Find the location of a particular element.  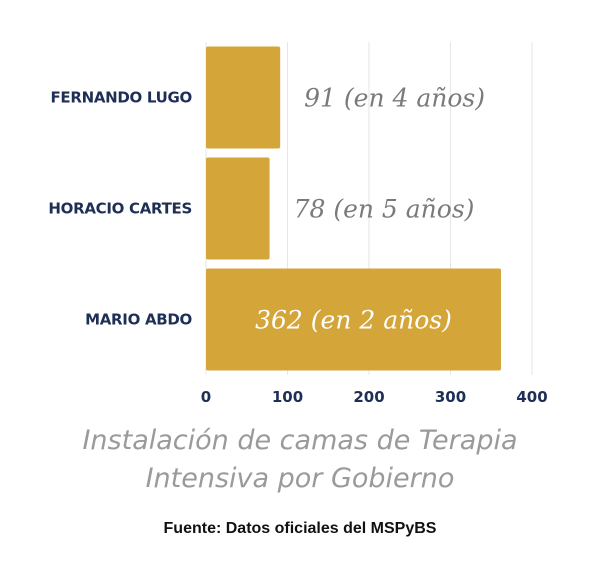

caption-line-1: Instalación de camas de Terapia is located at coordinates (300, 440).